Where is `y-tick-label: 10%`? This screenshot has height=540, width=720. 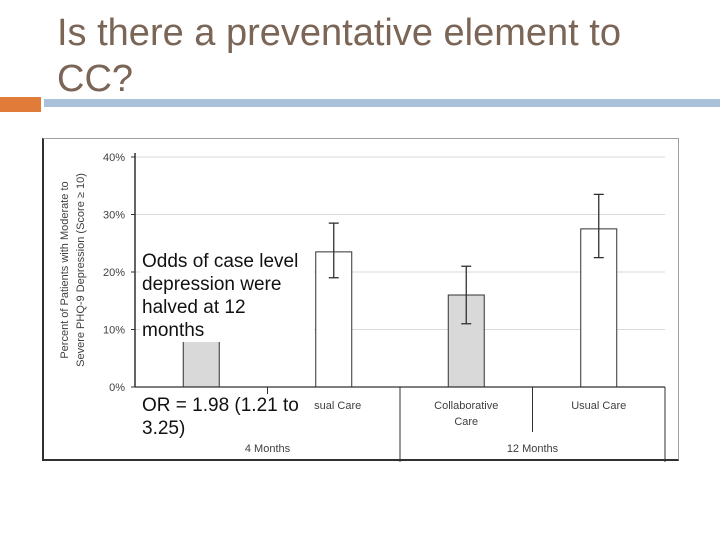
y-tick-label: 10% is located at coordinates (114, 331).